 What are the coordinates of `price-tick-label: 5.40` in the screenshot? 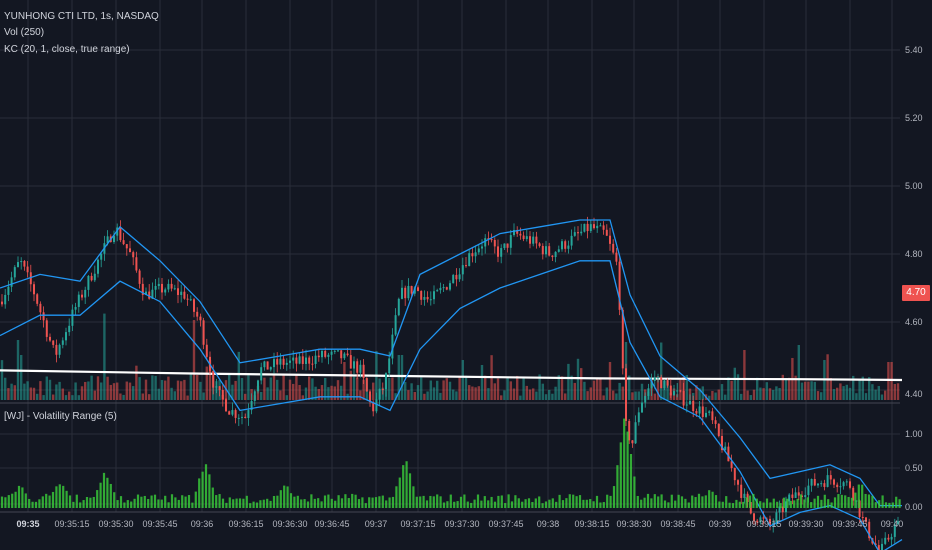 It's located at (914, 50).